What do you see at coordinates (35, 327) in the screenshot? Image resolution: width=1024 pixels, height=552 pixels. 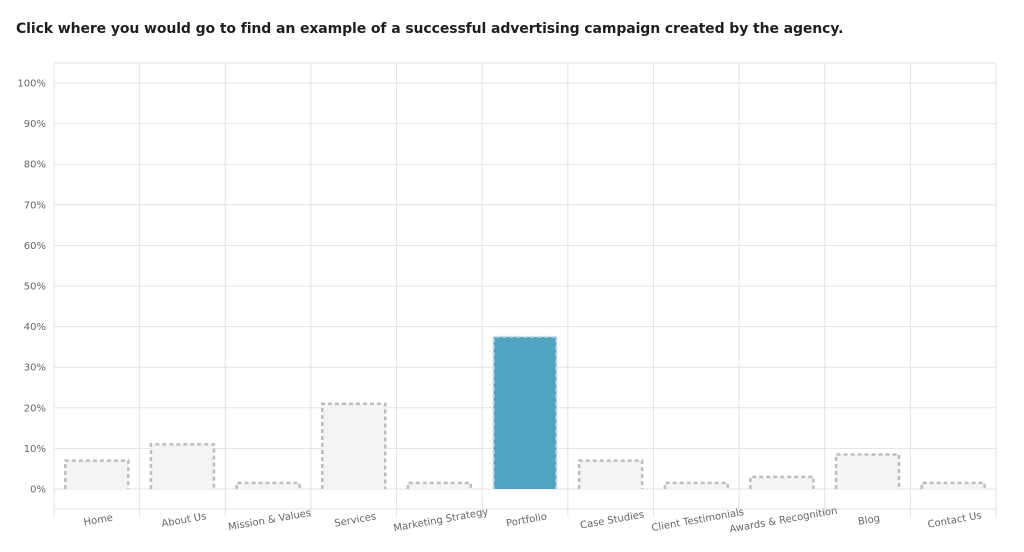 I see `y-tick-label: 40%` at bounding box center [35, 327].